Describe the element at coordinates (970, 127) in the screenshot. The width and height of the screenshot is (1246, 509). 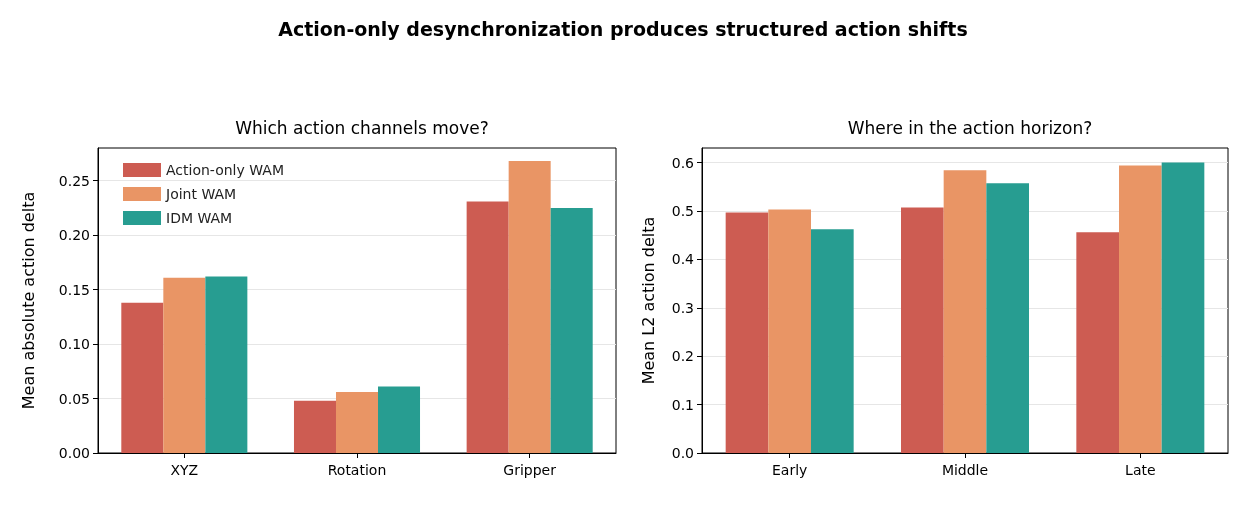
I see `chart-title: Where in the action horizon?` at that location.